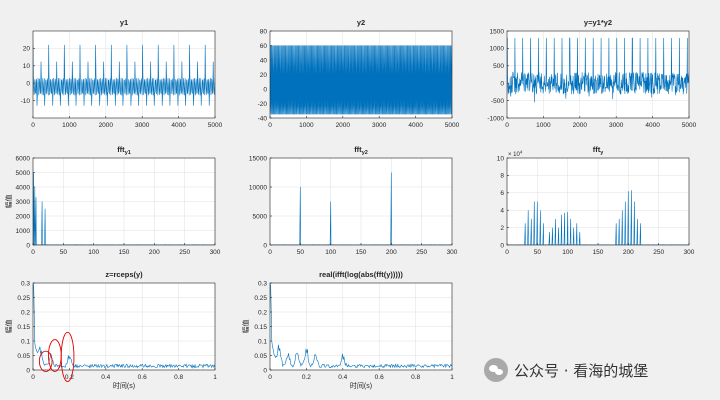 The height and width of the screenshot is (400, 720). I want to click on chart-y1: 0 1000 2000 3000 4000 5000 -10 0 10 20 y1, so click(122, 73).